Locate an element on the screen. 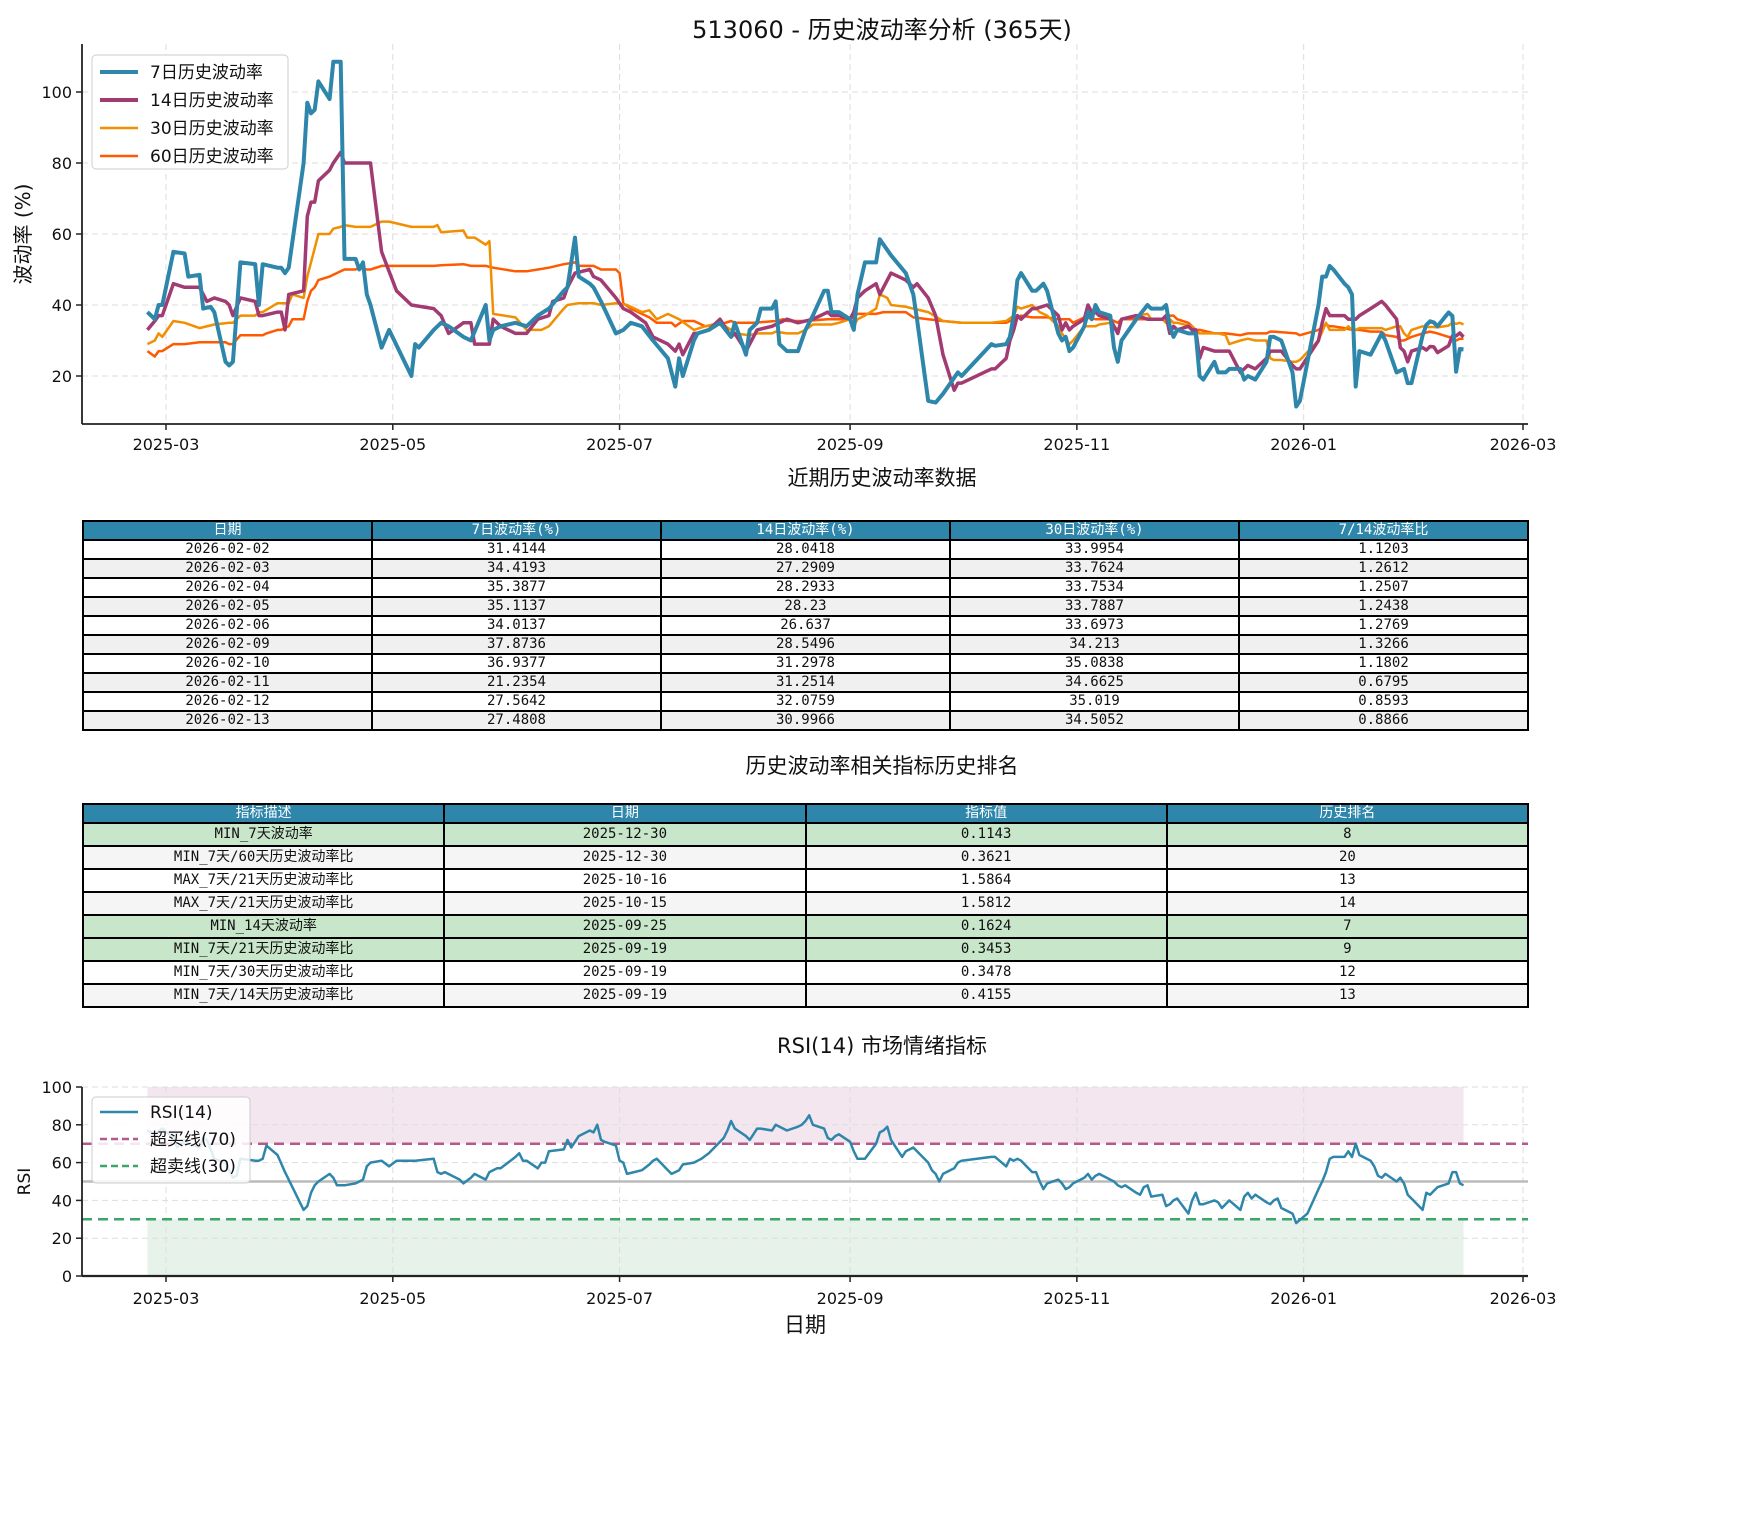 Image resolution: width=1764 pixels, height=1515 pixels. table-cell: 36.9377 is located at coordinates (516, 663).